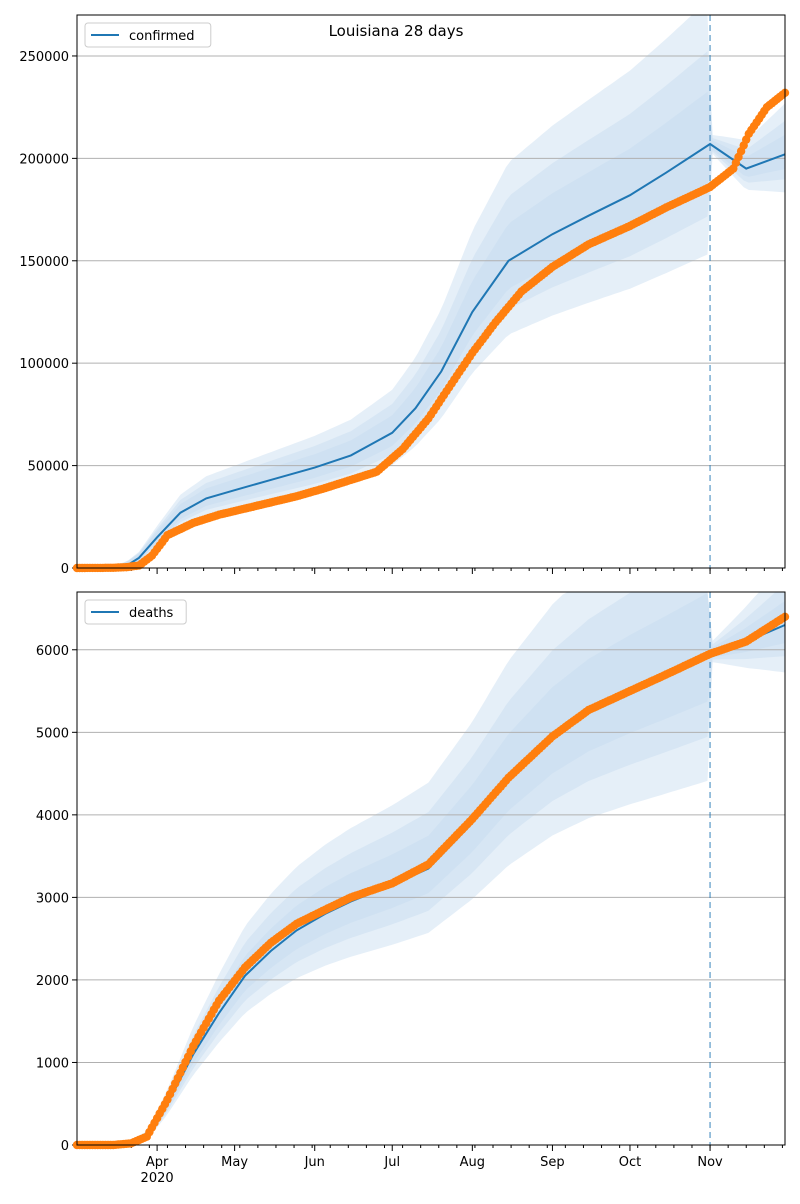  I want to click on x-tick-label: Sep, so click(552, 1162).